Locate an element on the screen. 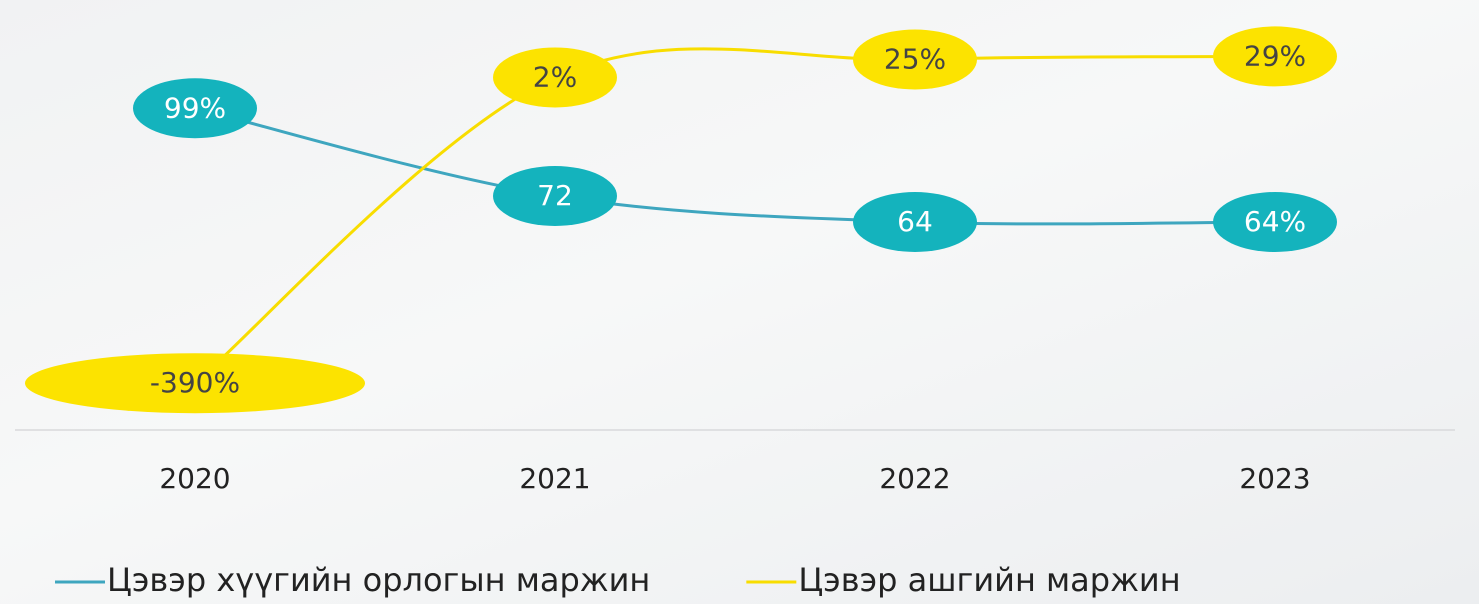 This screenshot has height=604, width=1479. data-label: 64% is located at coordinates (1275, 221).